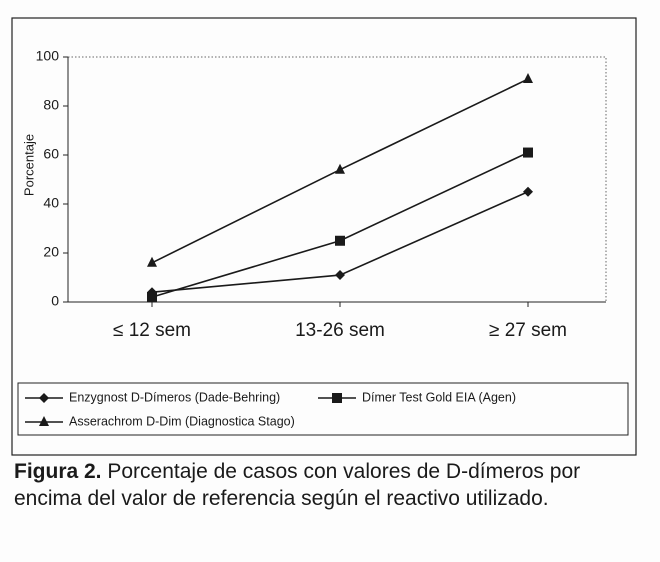  I want to click on legend-label: Asserachrom D-Dim (Diagnostica Stago), so click(182, 421).